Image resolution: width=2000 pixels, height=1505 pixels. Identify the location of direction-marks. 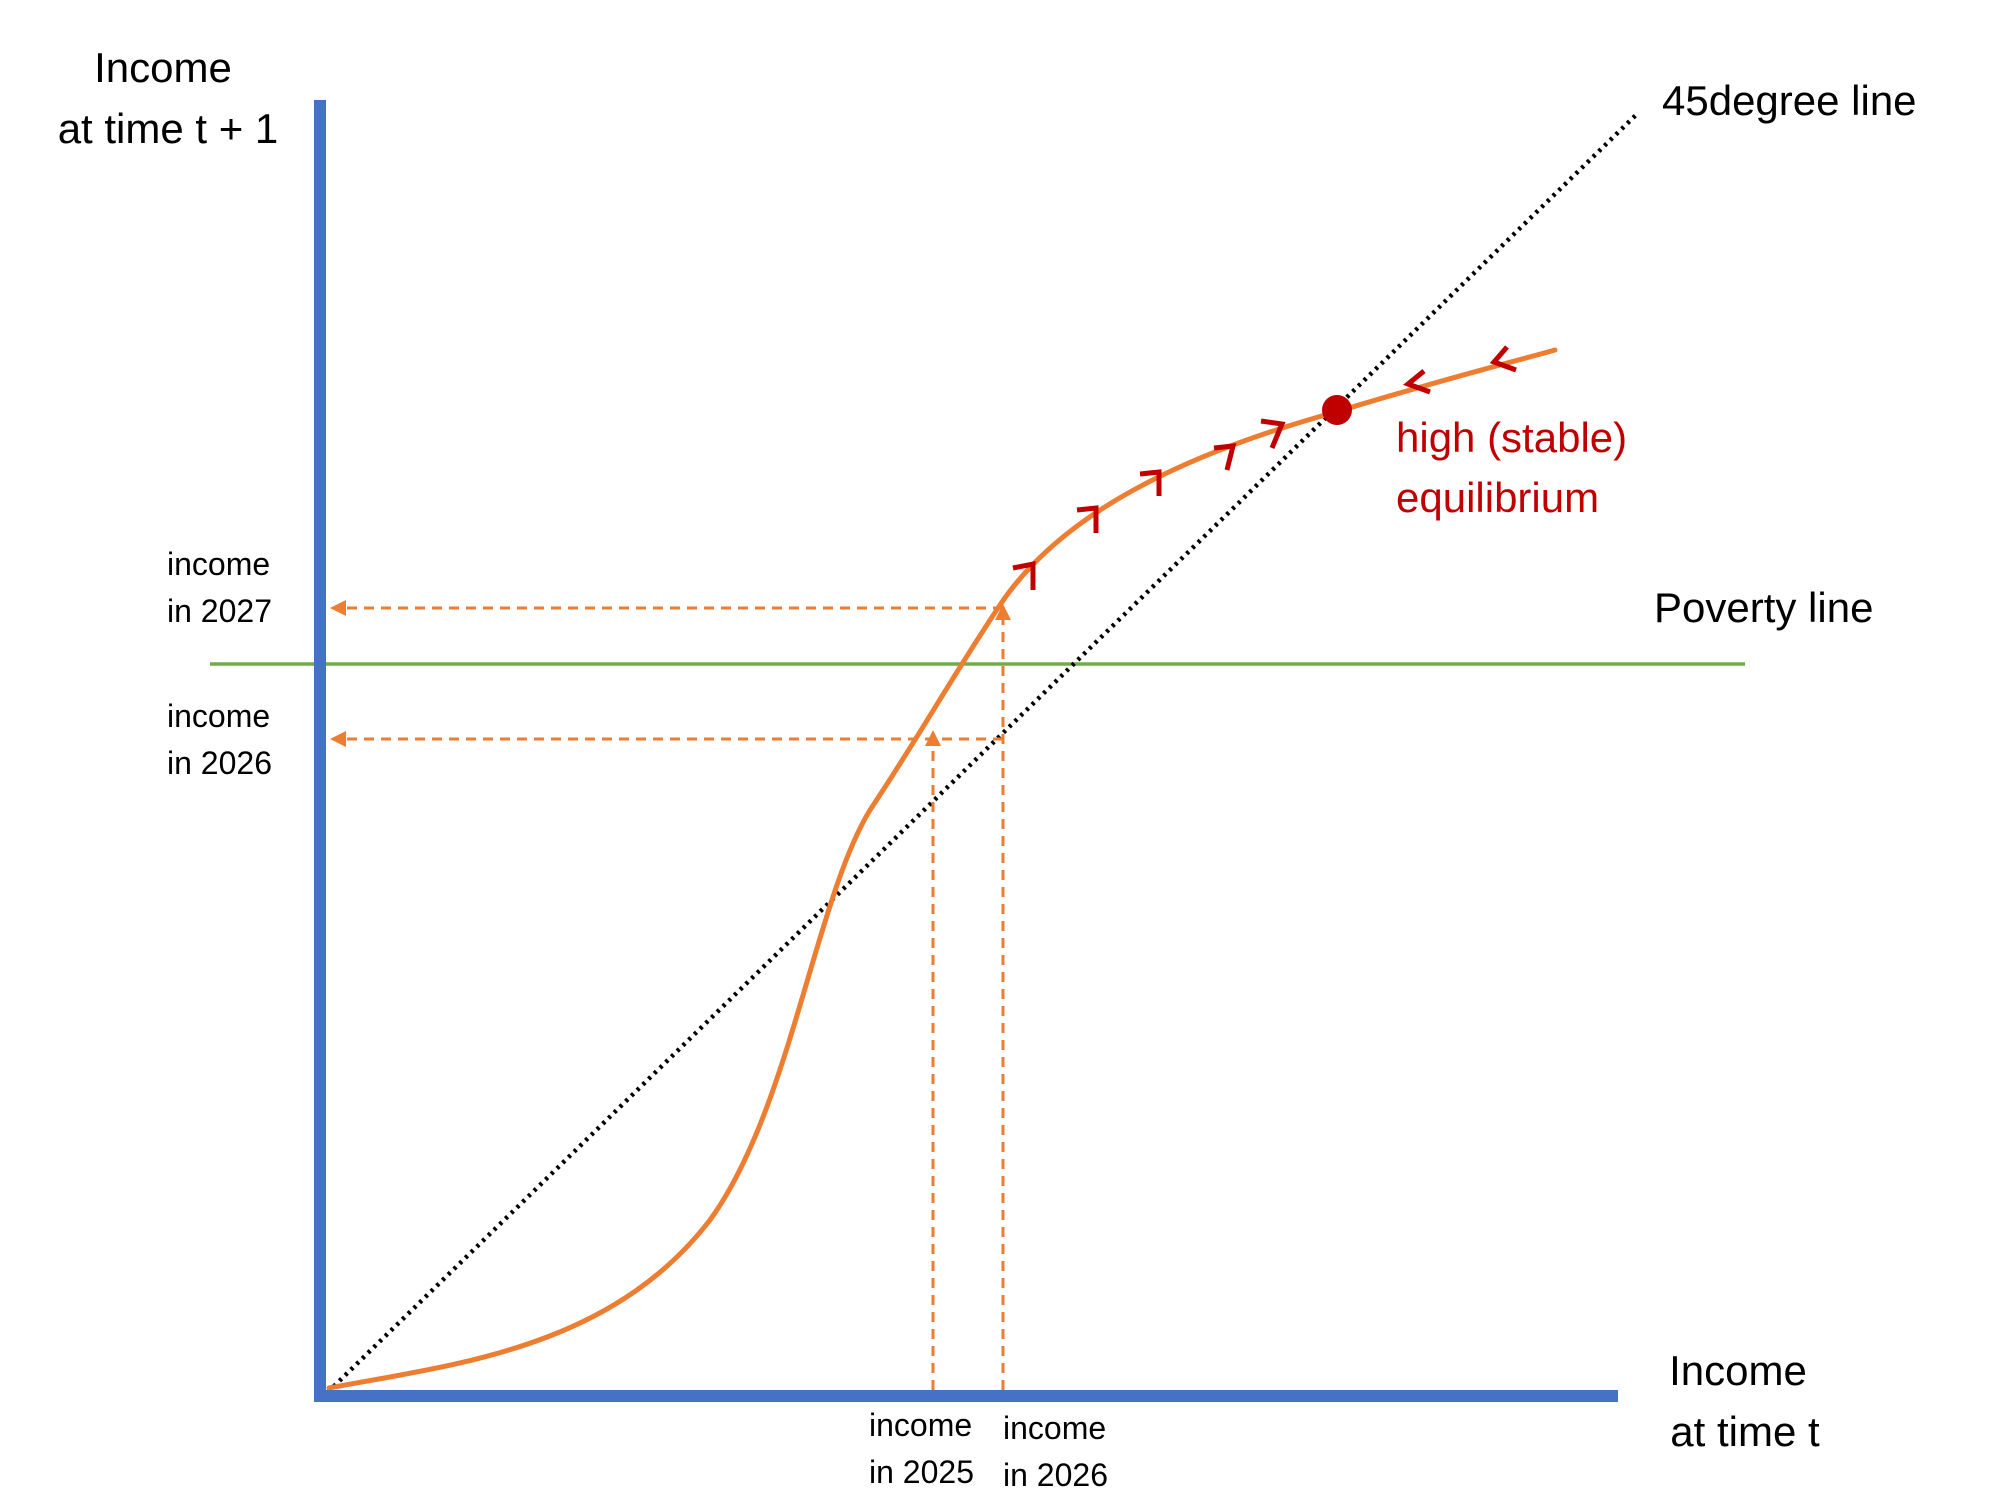
(1264, 467).